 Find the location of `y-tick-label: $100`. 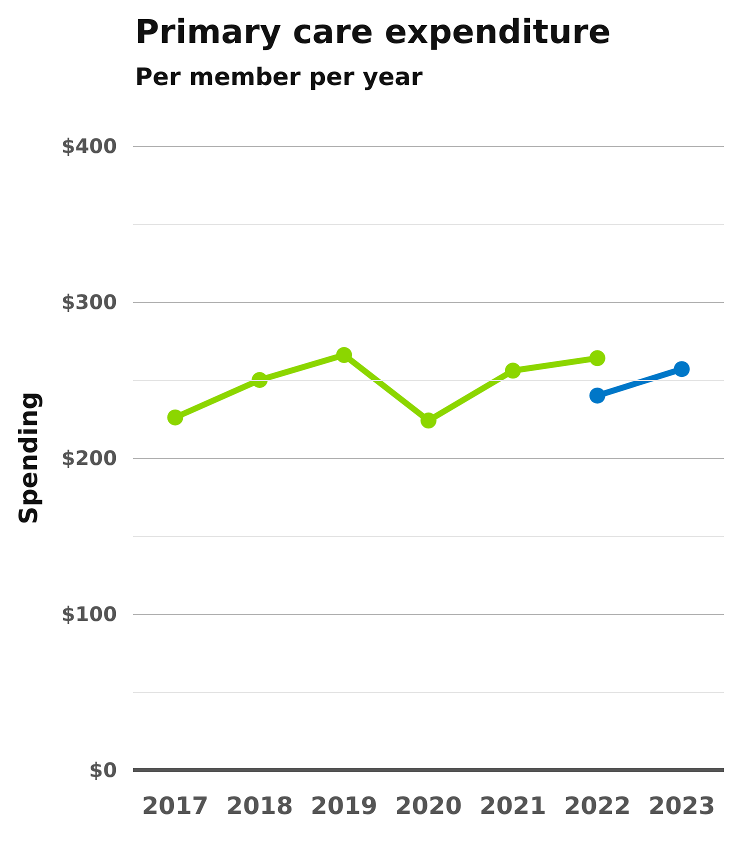

y-tick-label: $100 is located at coordinates (89, 614).